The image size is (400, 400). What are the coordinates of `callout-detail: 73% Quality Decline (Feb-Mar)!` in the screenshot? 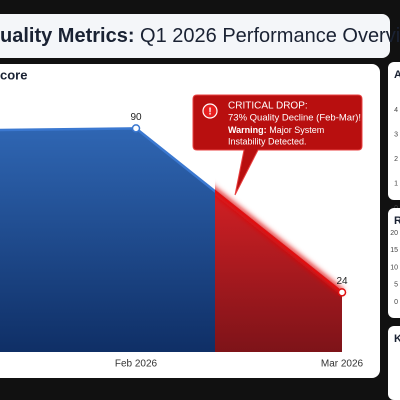 It's located at (294, 118).